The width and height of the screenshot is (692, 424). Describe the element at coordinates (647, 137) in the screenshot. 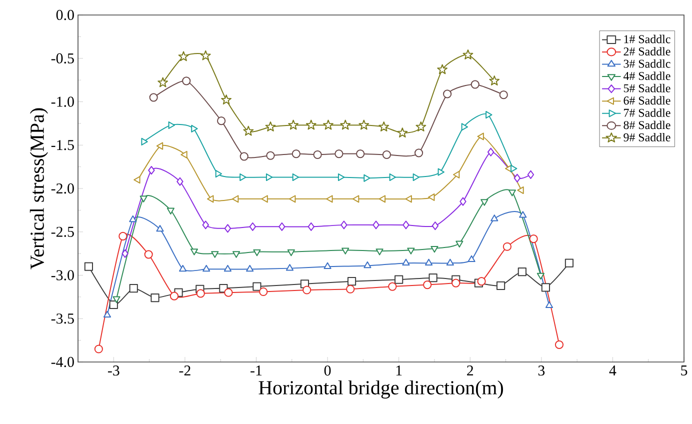

I see `legend-label: 9# Saddle` at that location.